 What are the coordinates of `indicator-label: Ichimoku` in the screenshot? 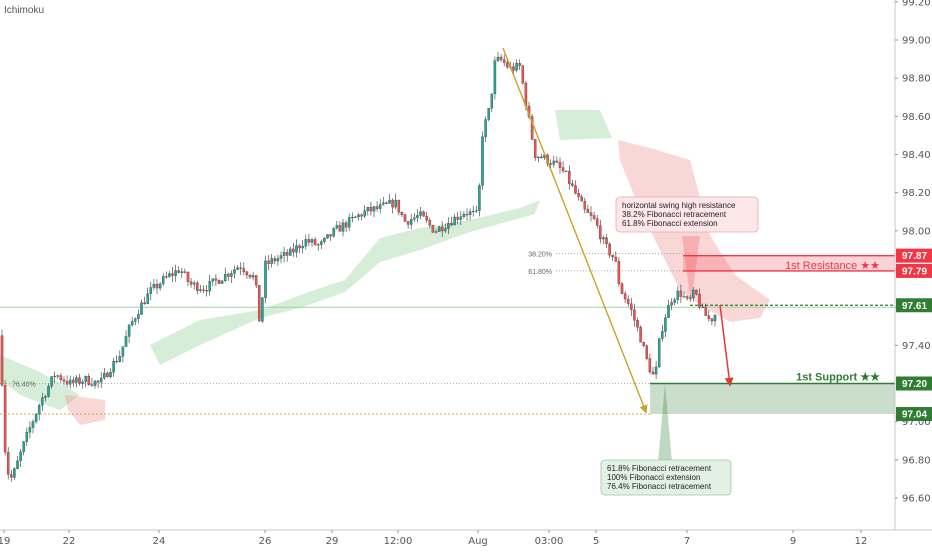 It's located at (24, 10).